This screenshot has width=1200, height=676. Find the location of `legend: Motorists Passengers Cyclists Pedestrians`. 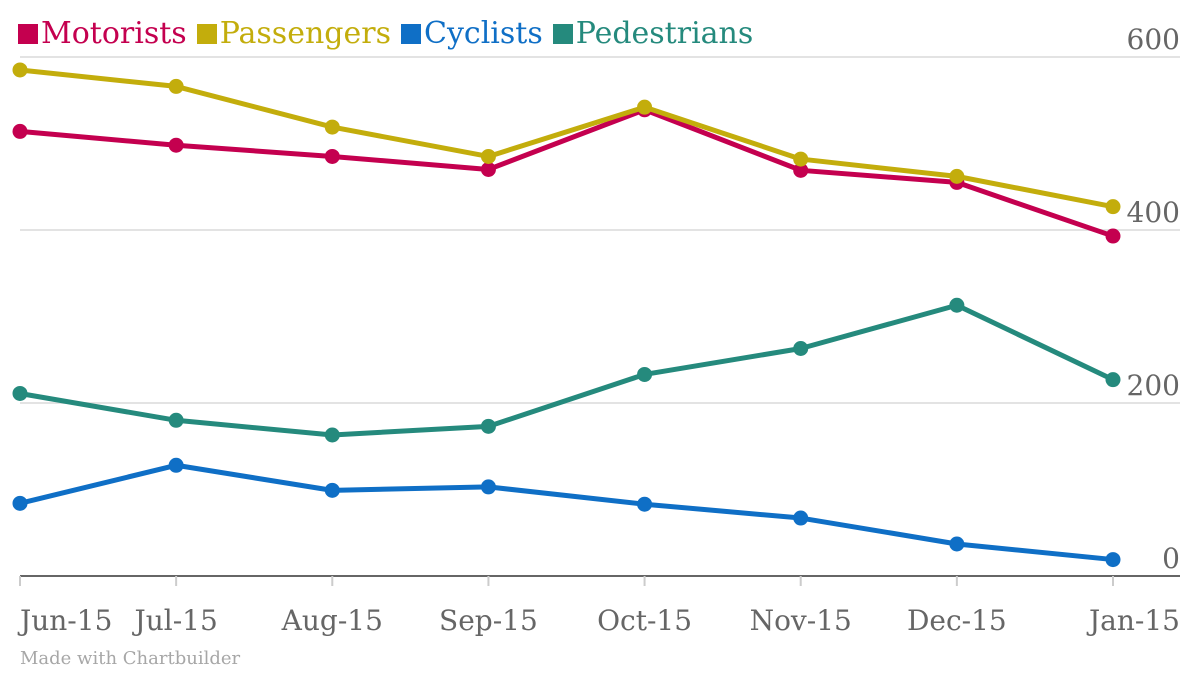

legend: Motorists Passengers Cyclists Pedestrians is located at coordinates (385, 34).